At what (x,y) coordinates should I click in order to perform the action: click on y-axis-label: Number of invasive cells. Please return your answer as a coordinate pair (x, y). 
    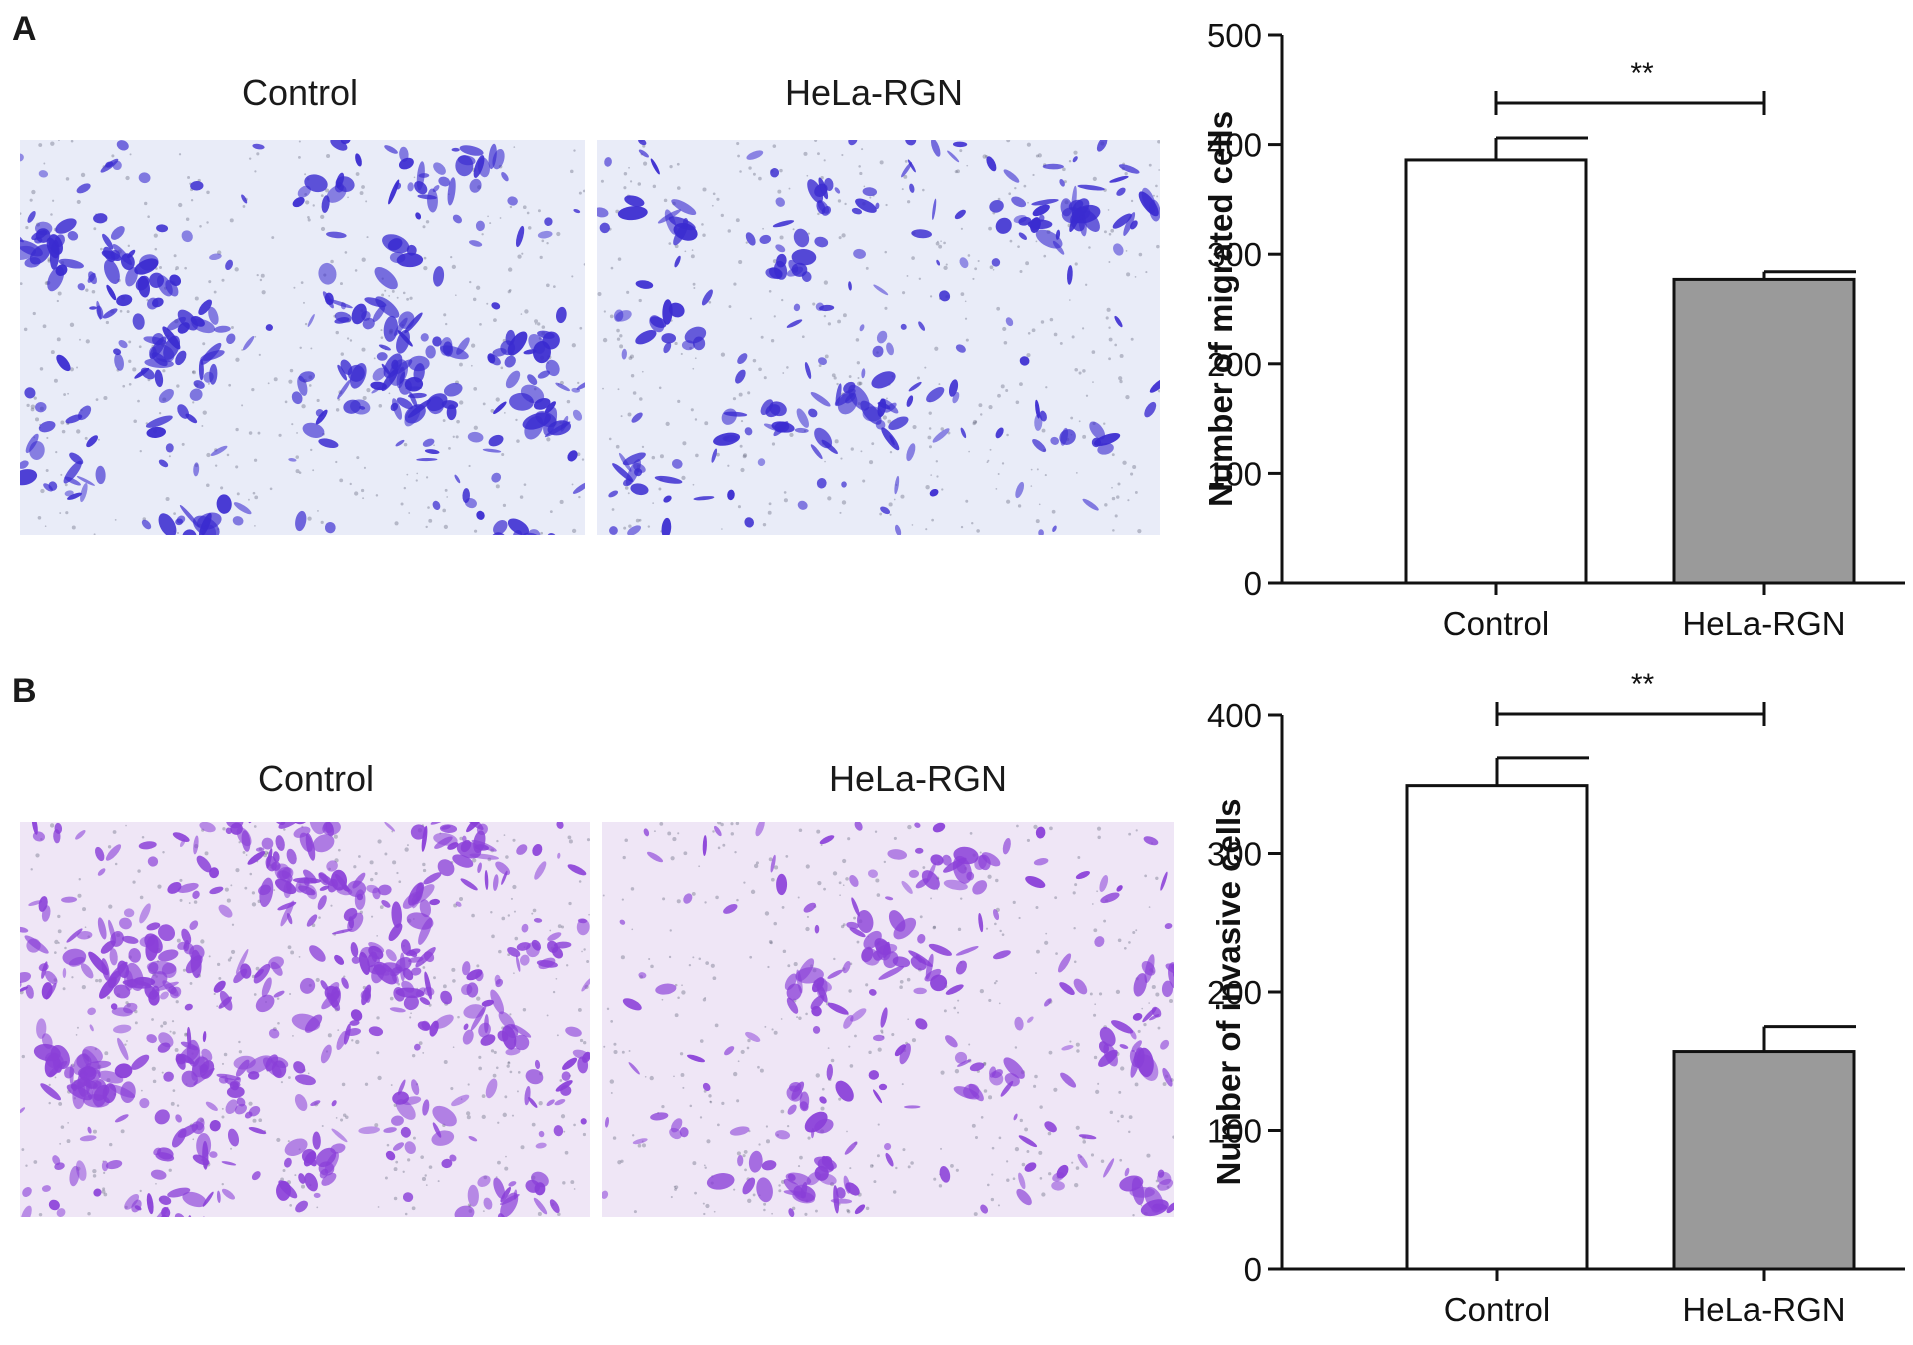
    Looking at the image, I should click on (1228, 992).